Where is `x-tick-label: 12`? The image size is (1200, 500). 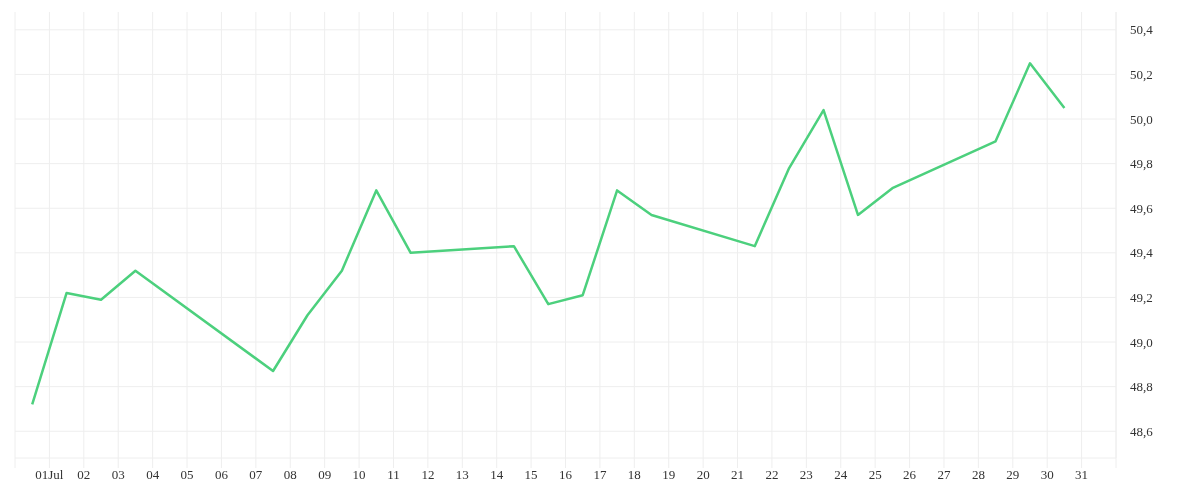 x-tick-label: 12 is located at coordinates (428, 475).